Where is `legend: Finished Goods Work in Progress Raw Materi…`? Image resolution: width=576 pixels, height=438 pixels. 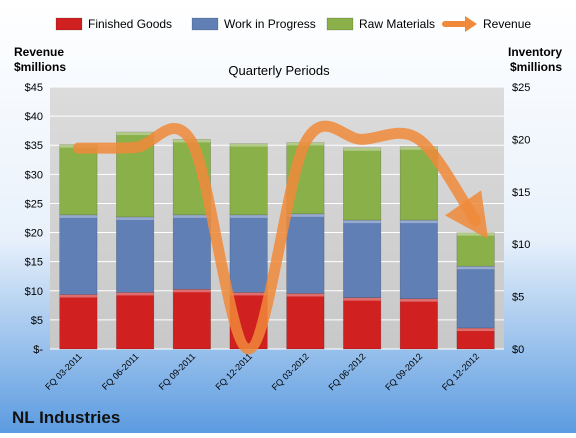 legend: Finished Goods Work in Progress Raw Materi… is located at coordinates (293, 24).